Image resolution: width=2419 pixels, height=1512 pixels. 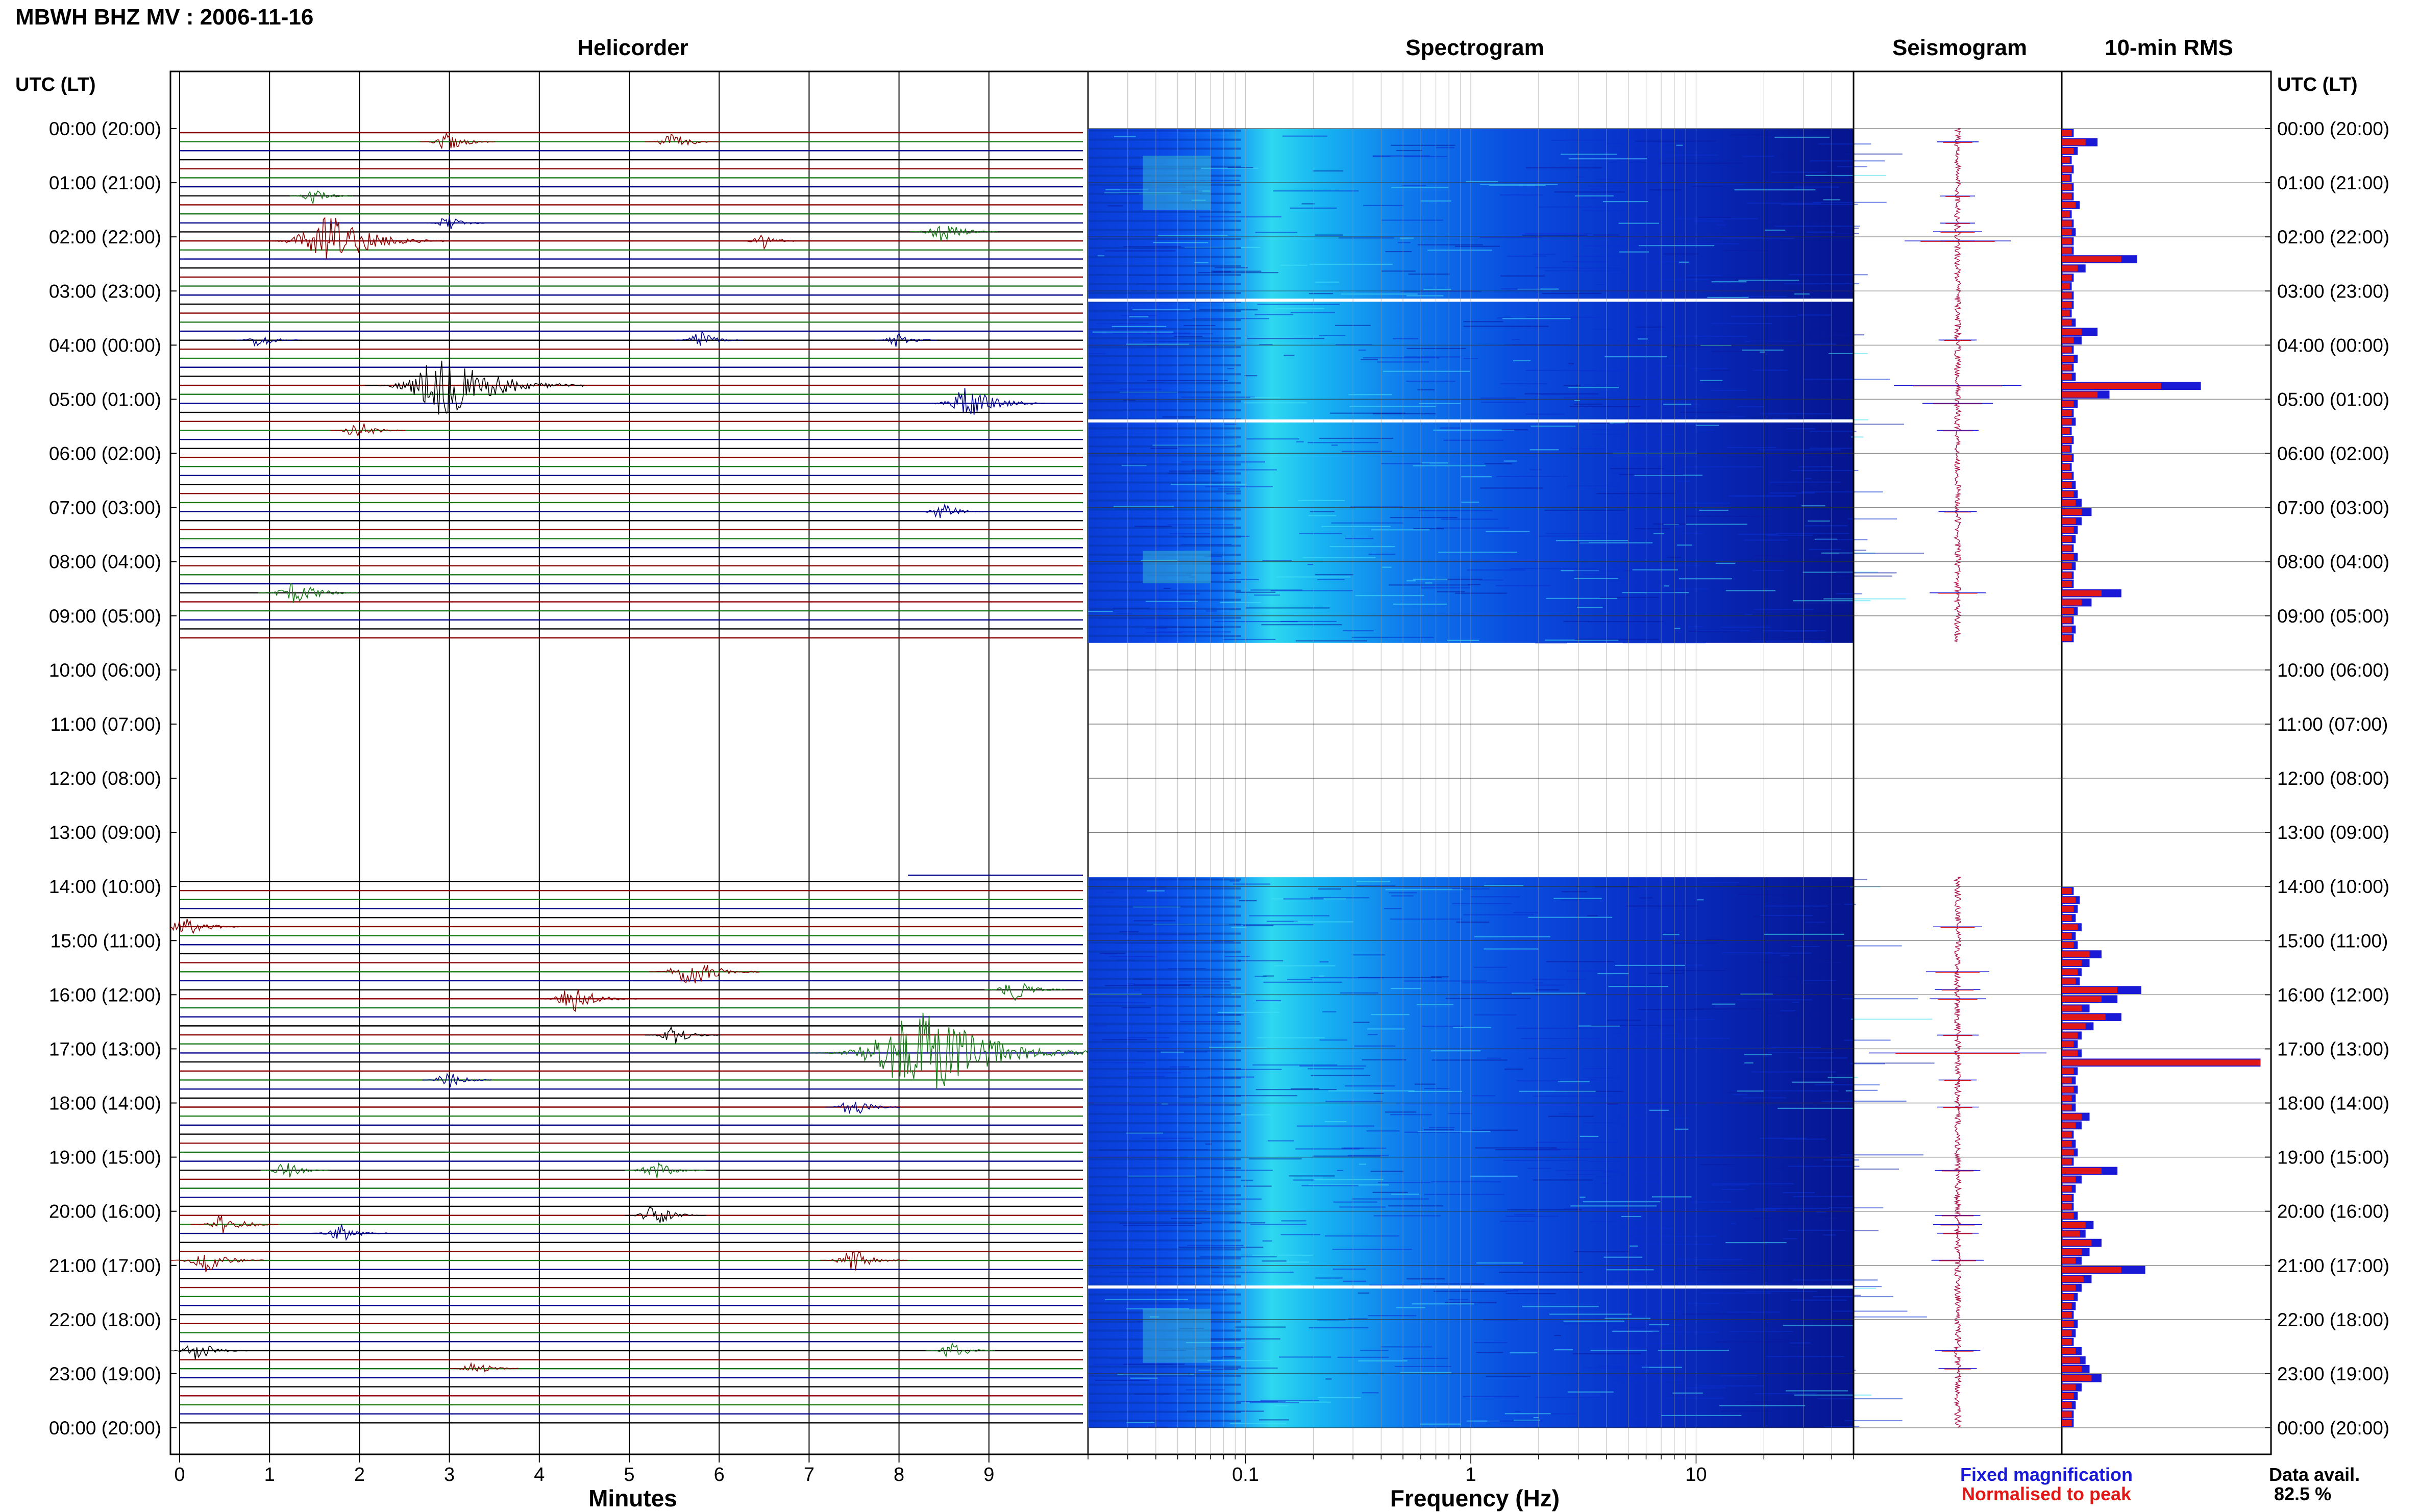 What do you see at coordinates (719, 1474) in the screenshot?
I see `minute-tick-label: 6` at bounding box center [719, 1474].